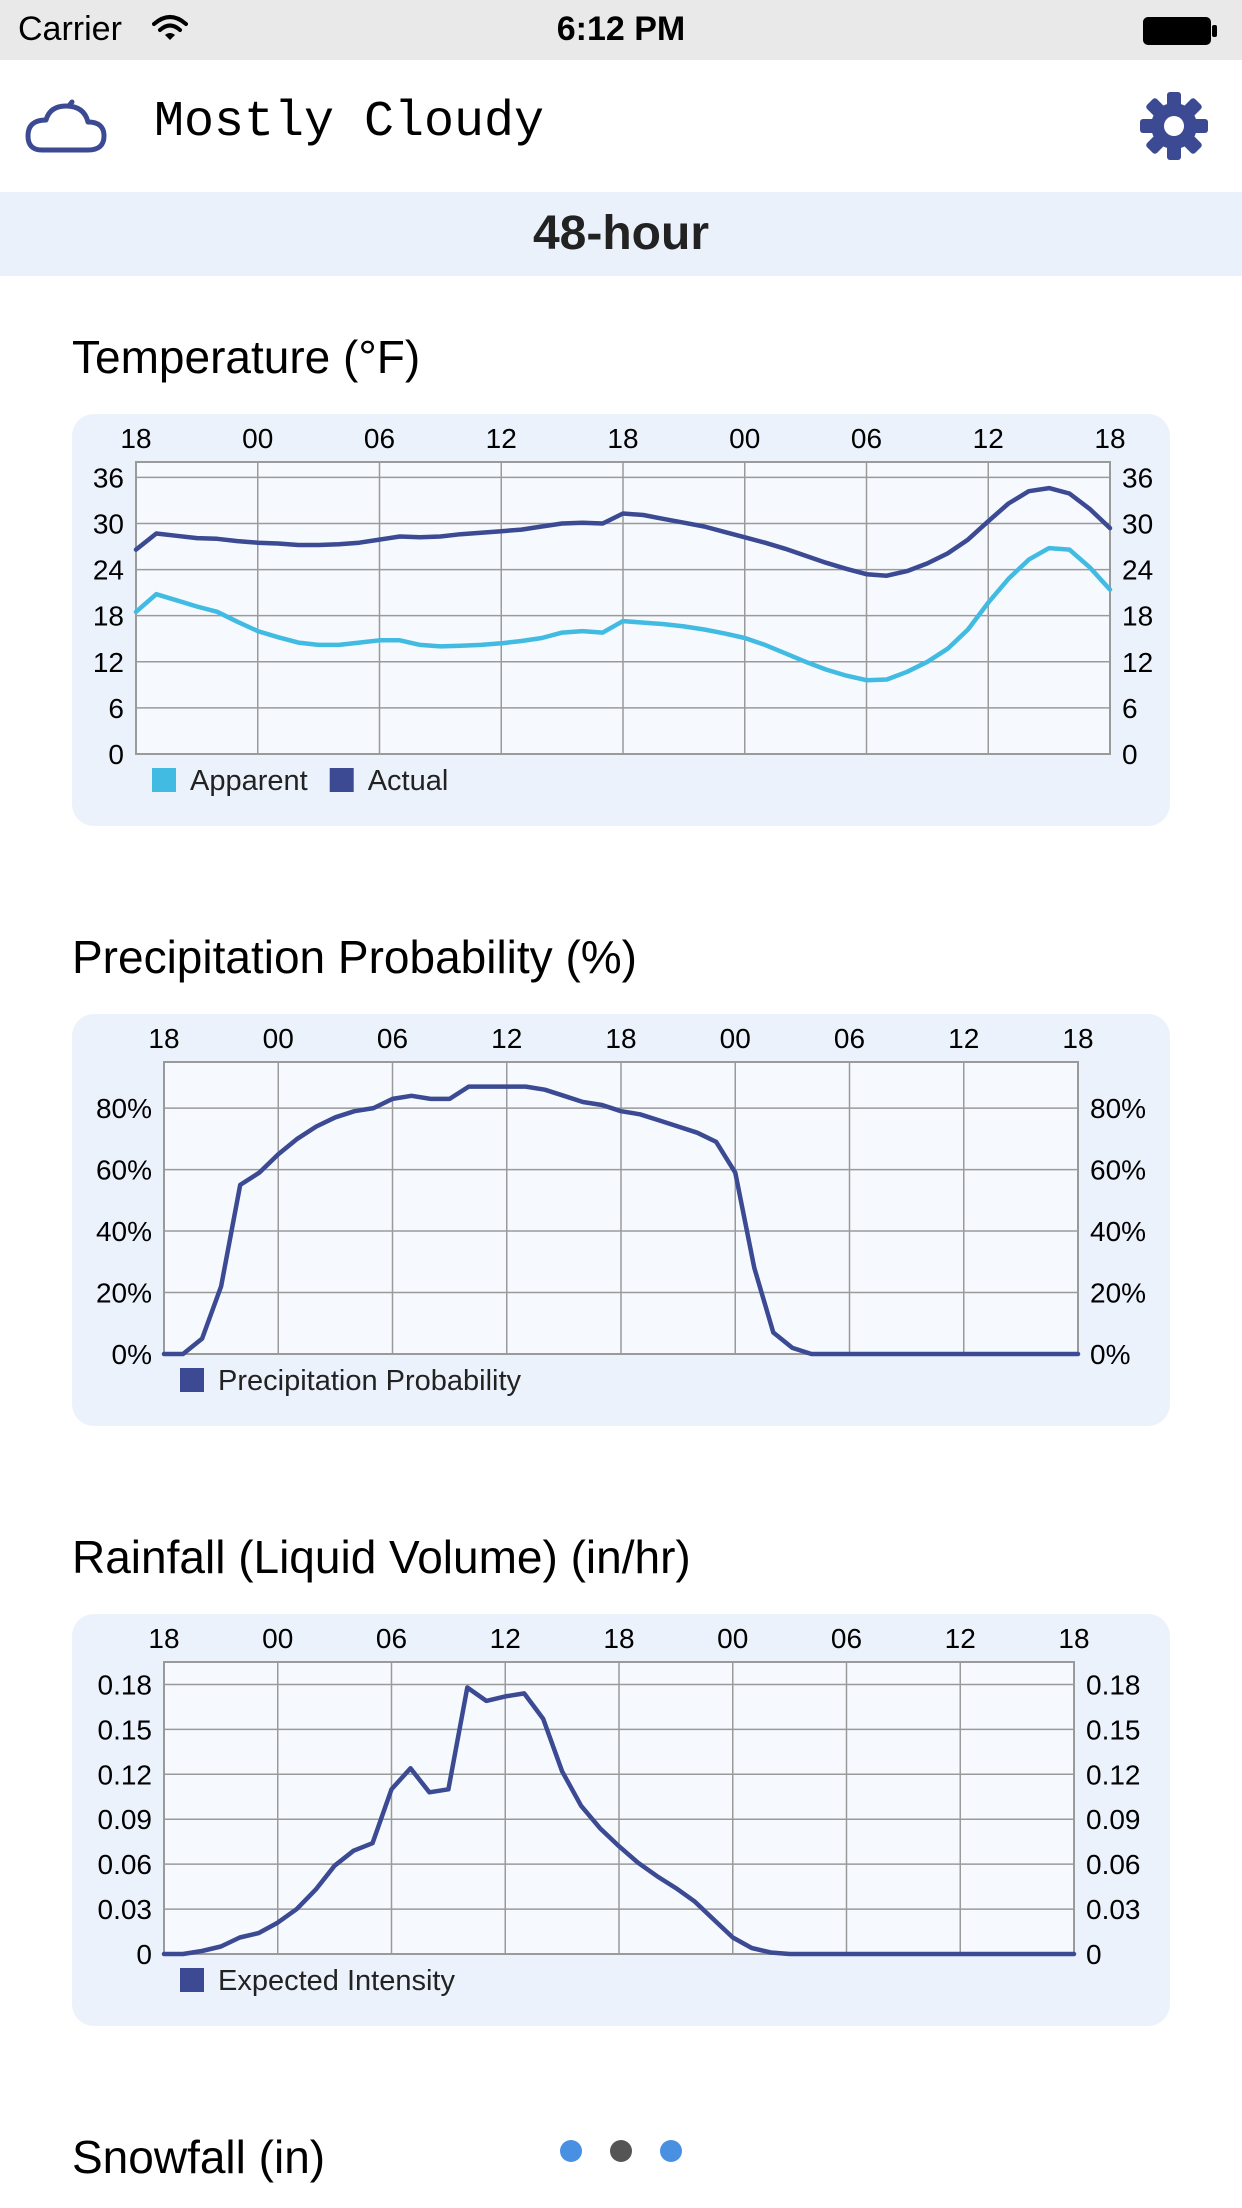 The height and width of the screenshot is (2208, 1242). I want to click on y-tick-label-right: 36, so click(1137, 477).